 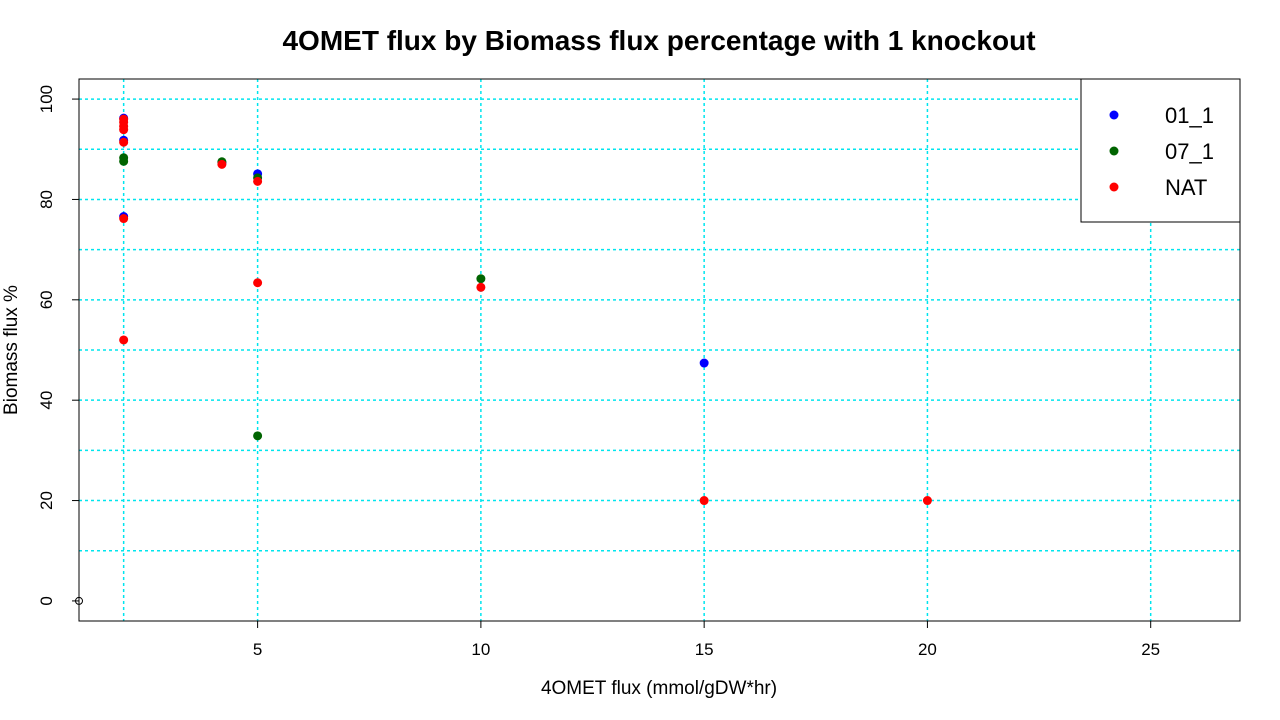 I want to click on y-axis-label: Biomass flux %, so click(x=11, y=350).